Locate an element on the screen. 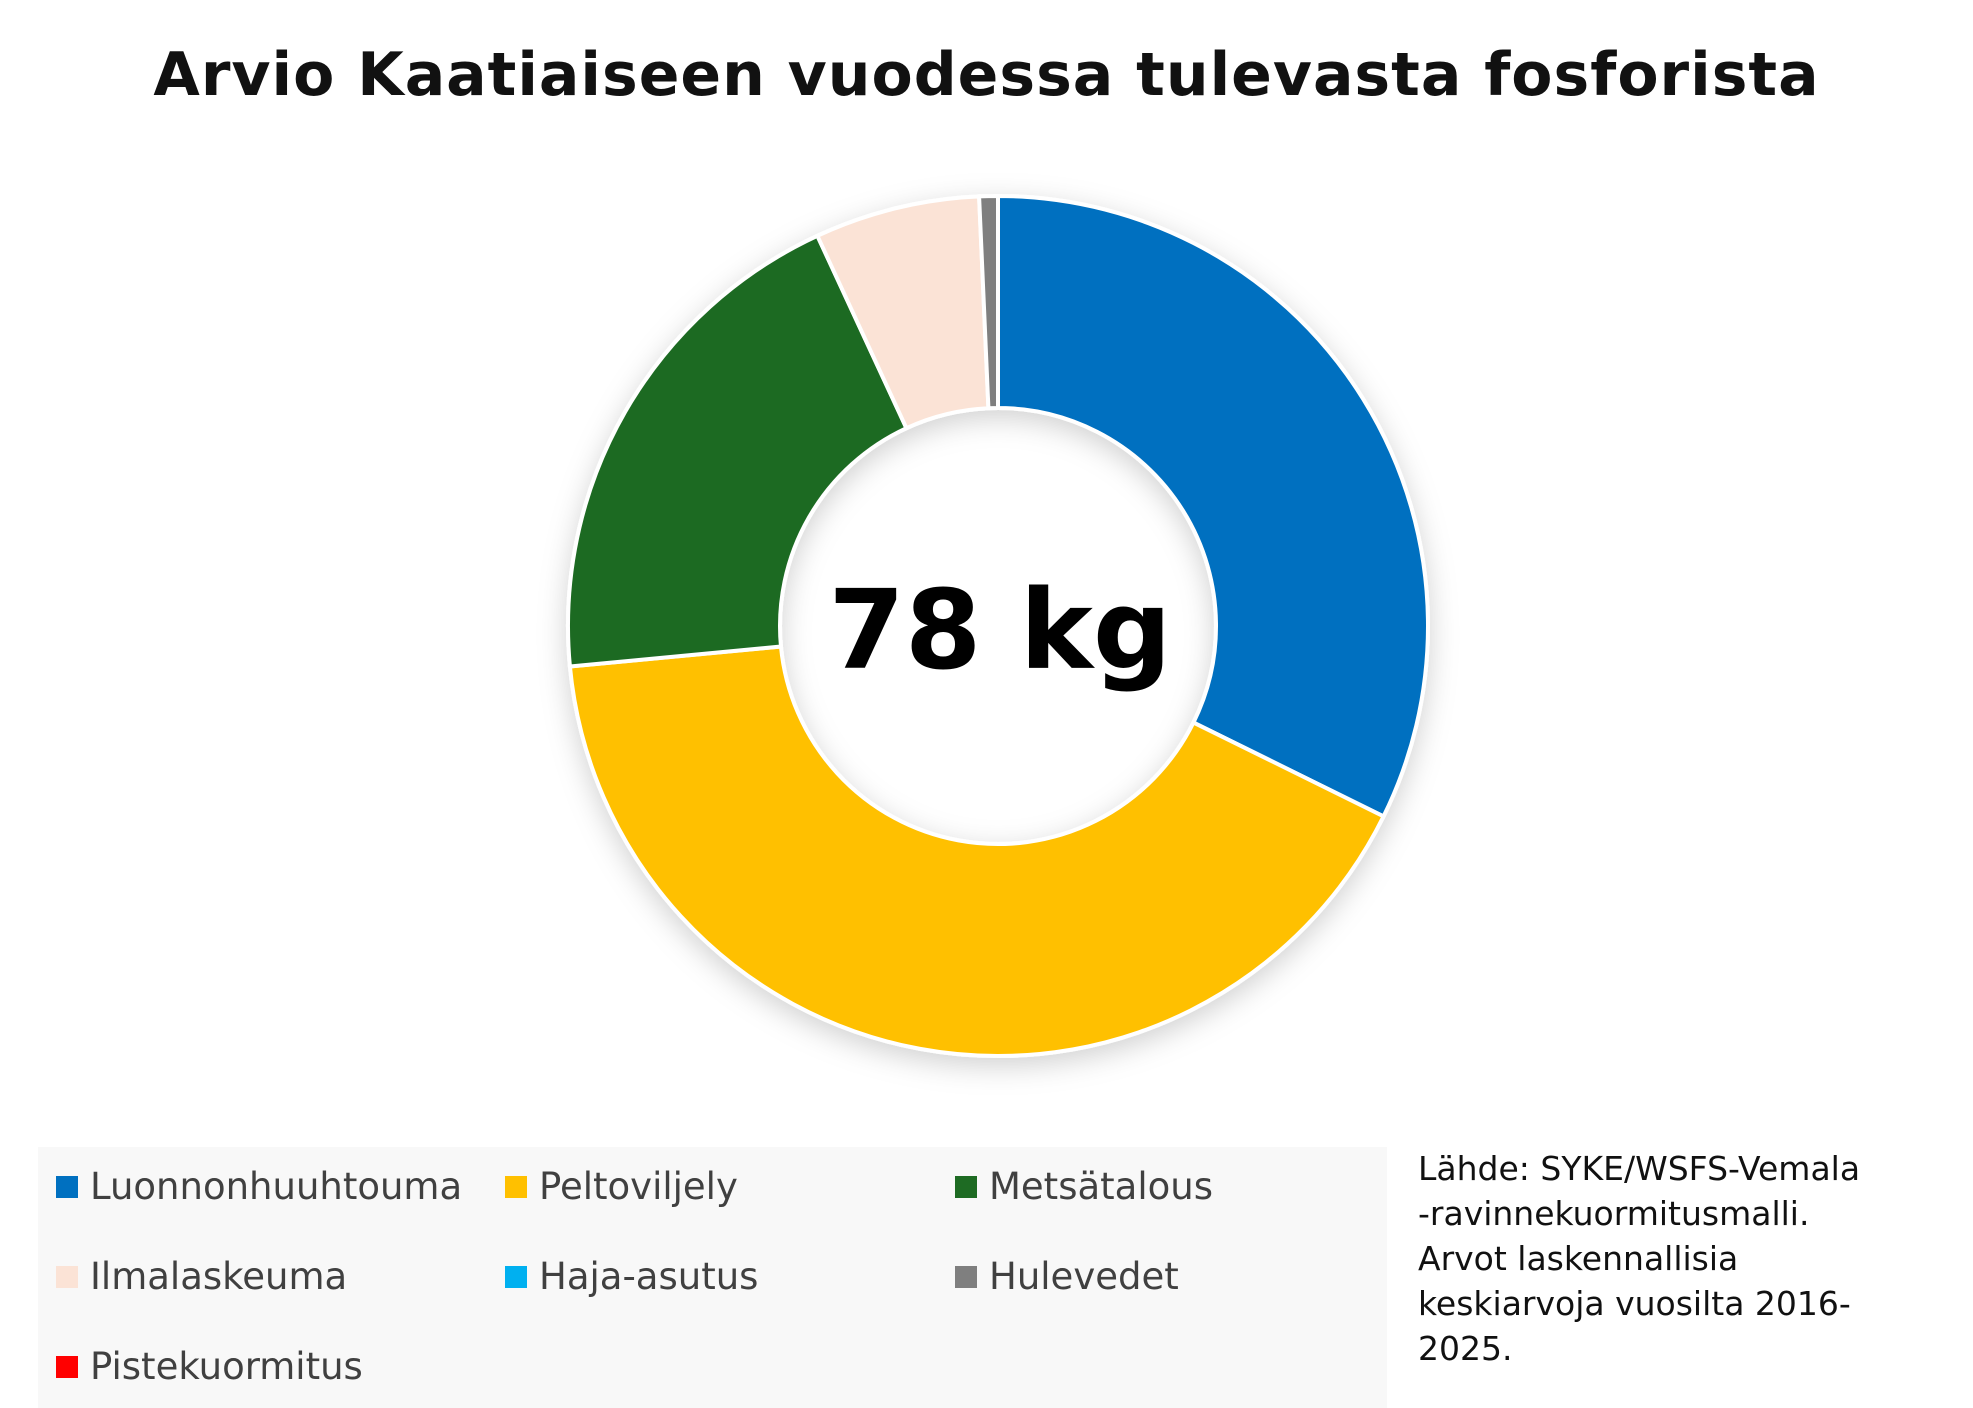 Image resolution: width=1973 pixels, height=1408 pixels. legend-label: Ilmalaskeuma is located at coordinates (219, 1276).